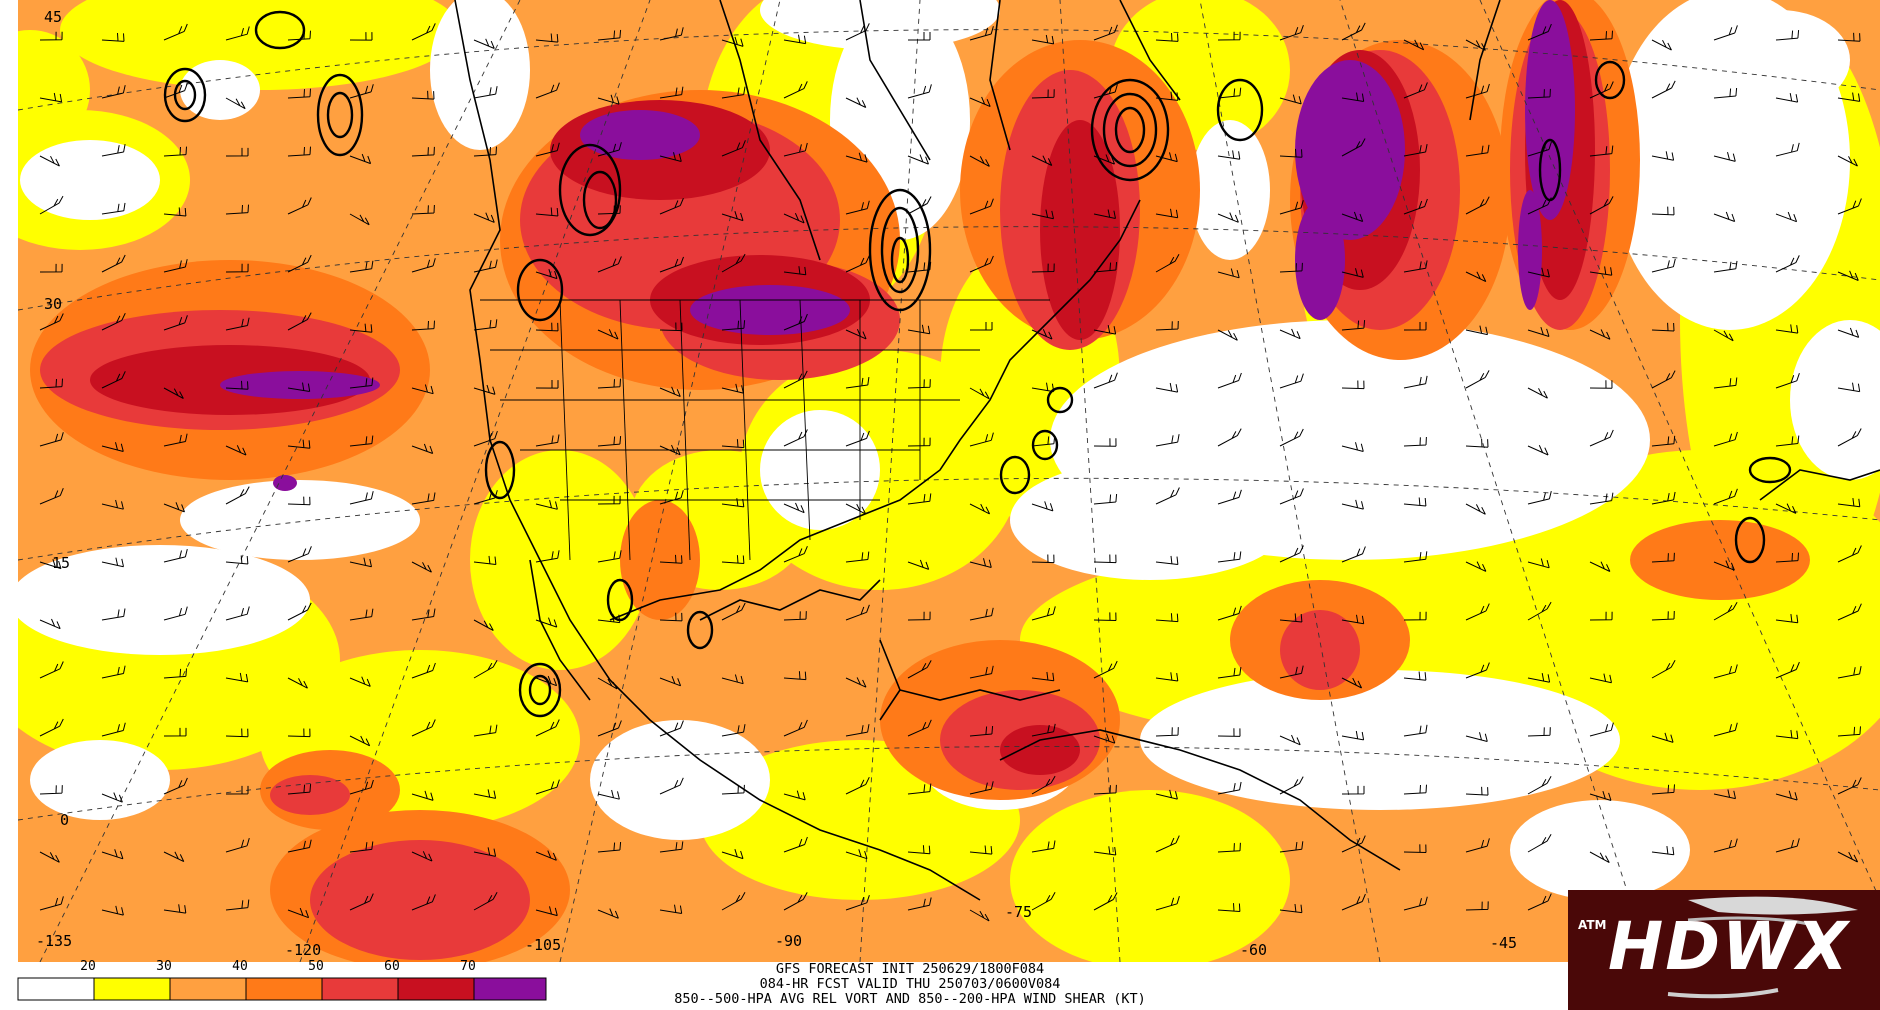 The image size is (1880, 1010). Describe the element at coordinates (303, 950) in the screenshot. I see `lon-label: -120` at that location.